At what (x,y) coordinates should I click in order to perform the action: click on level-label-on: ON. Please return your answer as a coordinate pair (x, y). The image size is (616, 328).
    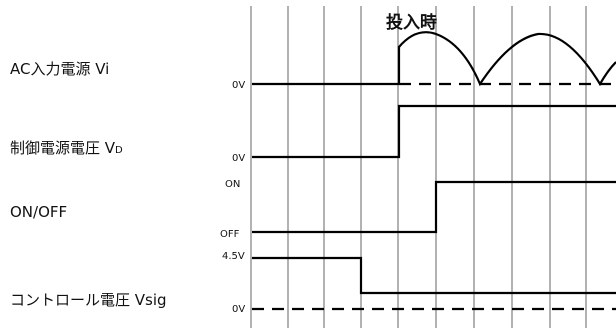
    Looking at the image, I should click on (233, 184).